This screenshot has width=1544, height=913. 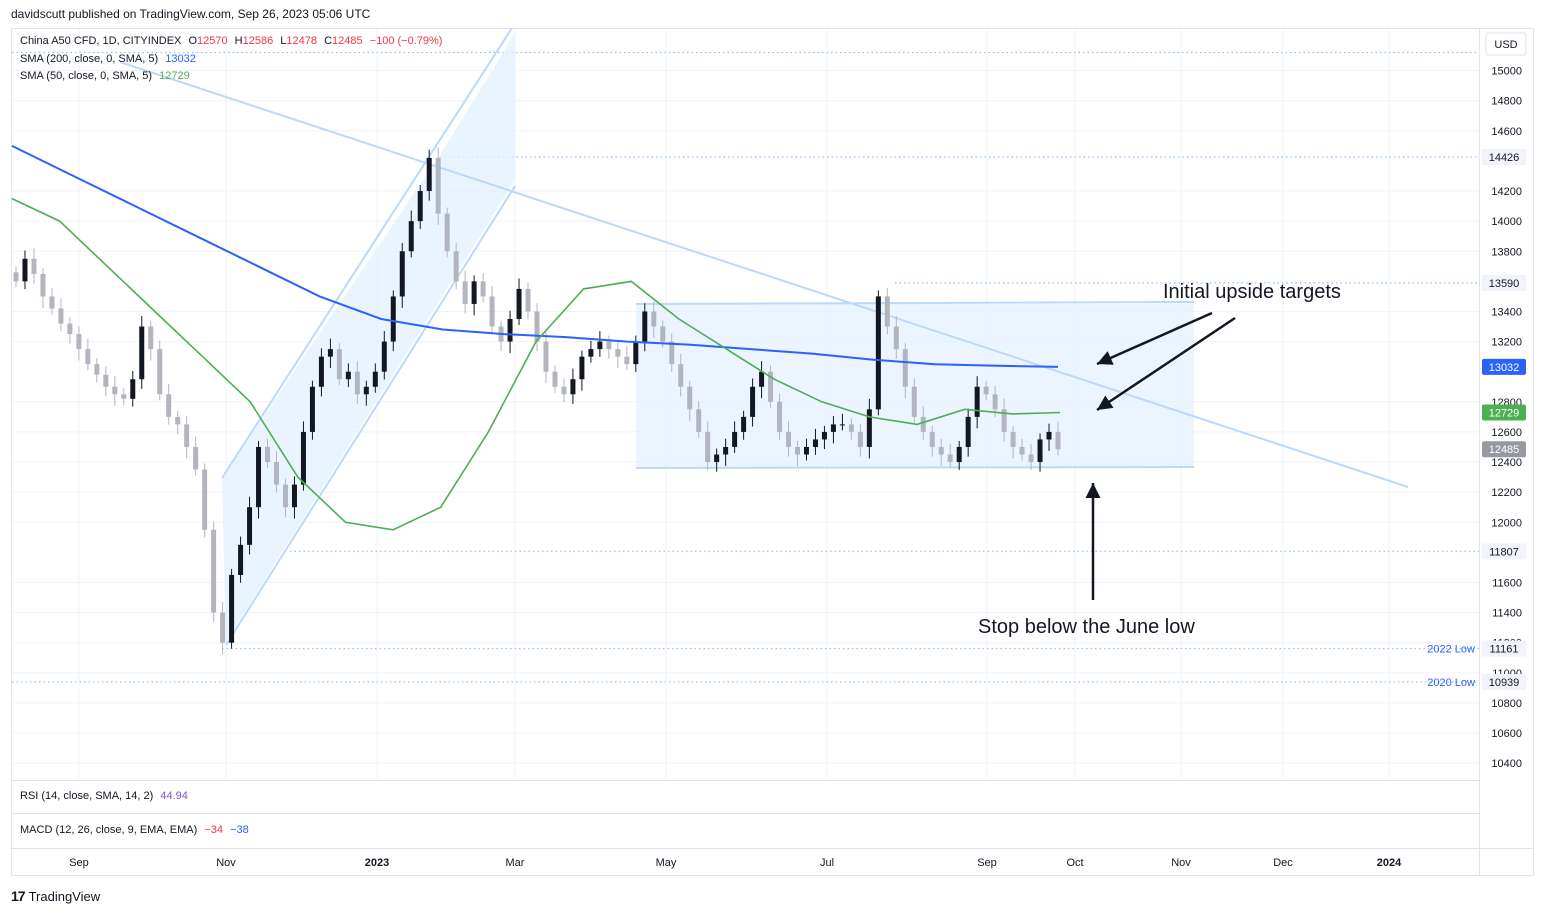 I want to click on x-tick-label: Dec, so click(x=1283, y=863).